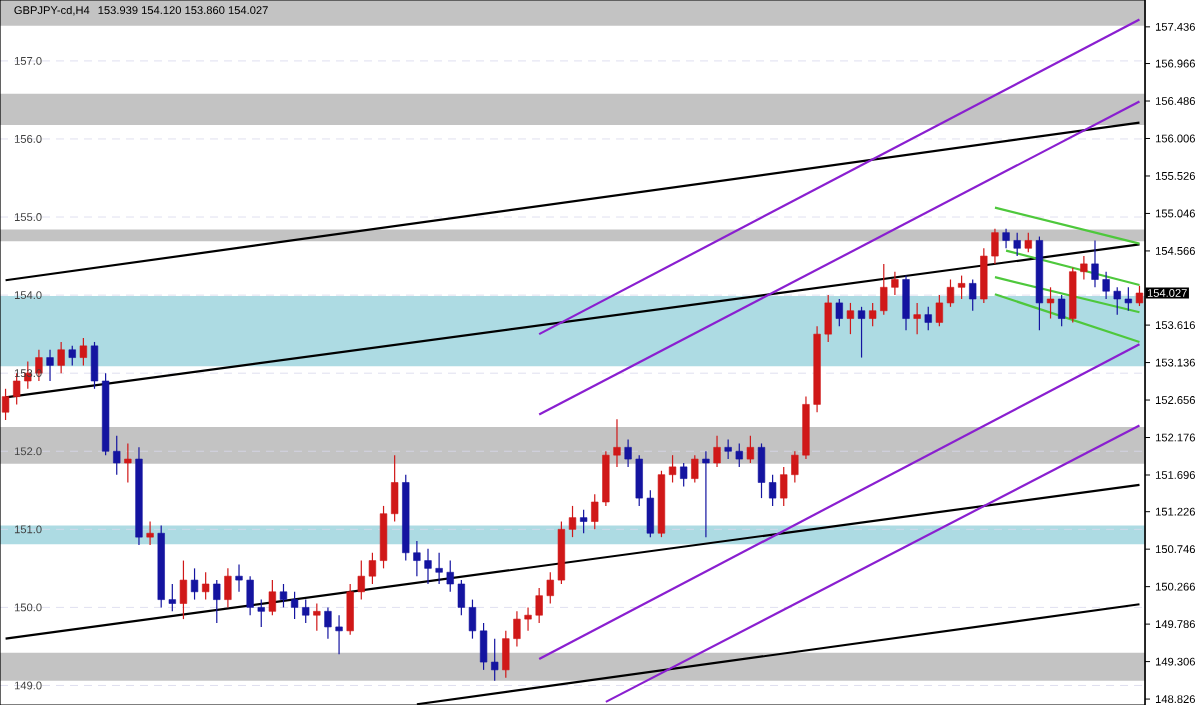  I want to click on y2-tick-label: 149.306, so click(1175, 661).